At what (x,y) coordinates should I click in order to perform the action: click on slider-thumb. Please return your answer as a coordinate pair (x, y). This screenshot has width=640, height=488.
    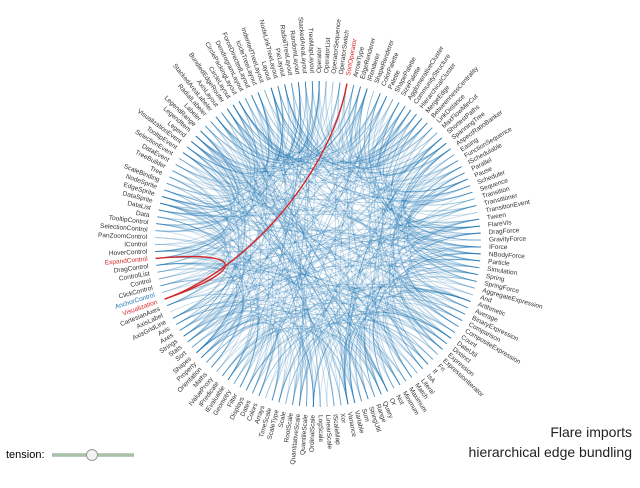
    Looking at the image, I should click on (92, 455).